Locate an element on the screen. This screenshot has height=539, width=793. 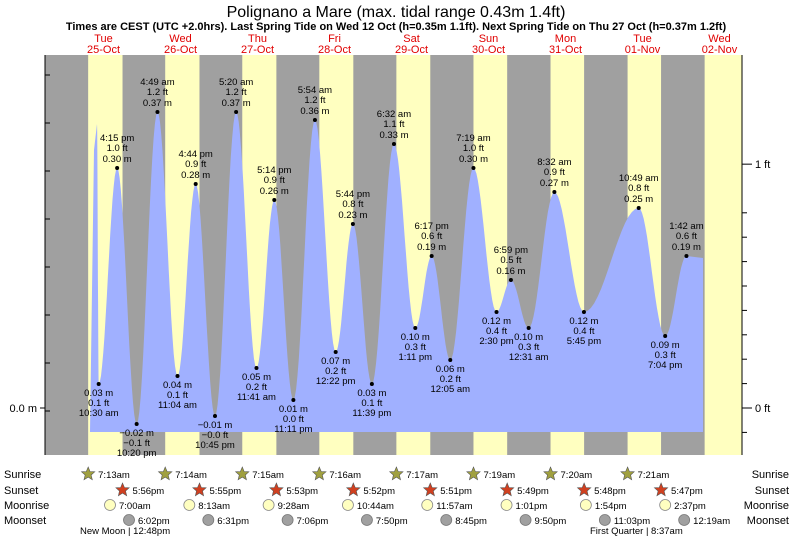
tide-label-m: 0.37 m is located at coordinates (157, 103).